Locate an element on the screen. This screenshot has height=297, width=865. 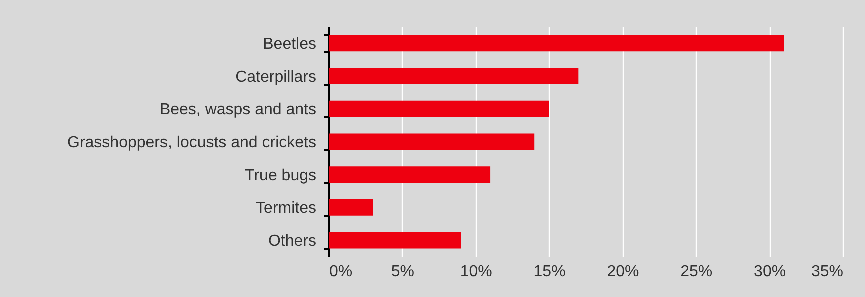
x-tick-label: 10% is located at coordinates (476, 272).